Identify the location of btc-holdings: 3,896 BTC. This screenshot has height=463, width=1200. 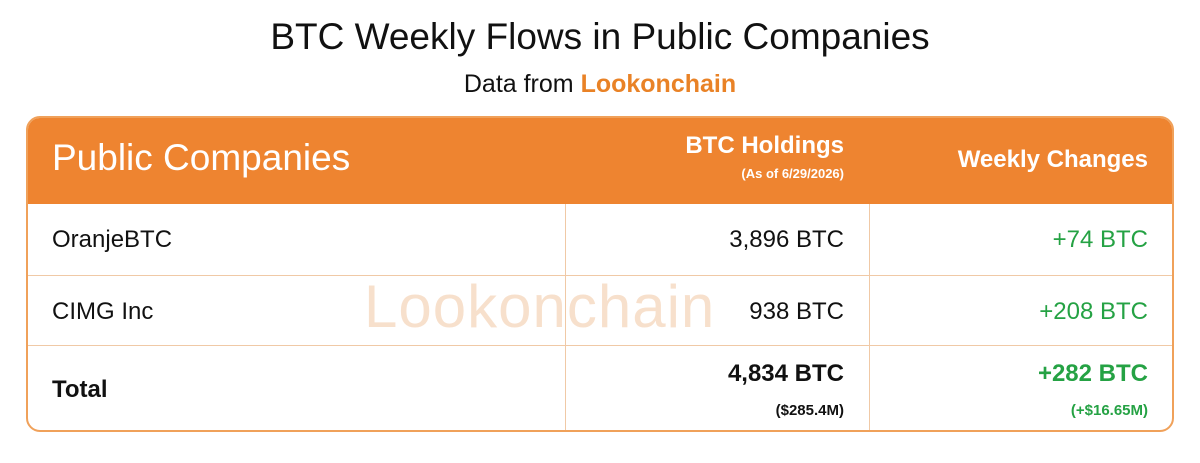
(786, 239).